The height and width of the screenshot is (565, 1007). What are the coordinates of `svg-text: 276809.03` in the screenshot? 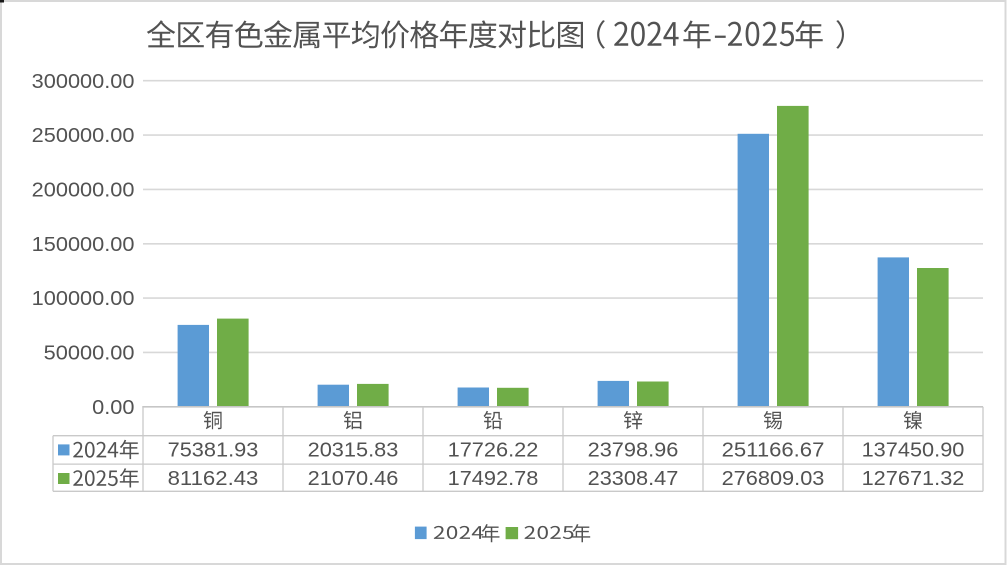 It's located at (773, 478).